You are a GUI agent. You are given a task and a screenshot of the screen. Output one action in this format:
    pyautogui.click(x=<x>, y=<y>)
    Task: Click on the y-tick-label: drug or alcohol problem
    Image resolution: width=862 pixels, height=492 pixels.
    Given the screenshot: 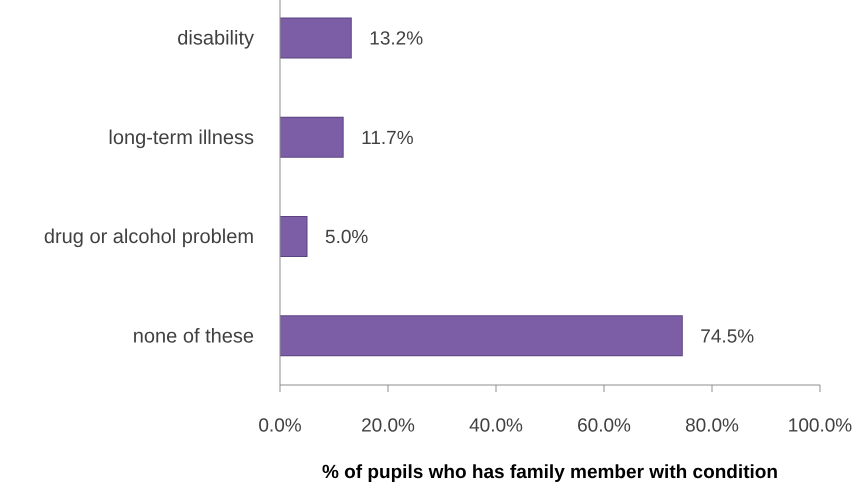 What is the action you would take?
    pyautogui.click(x=149, y=237)
    